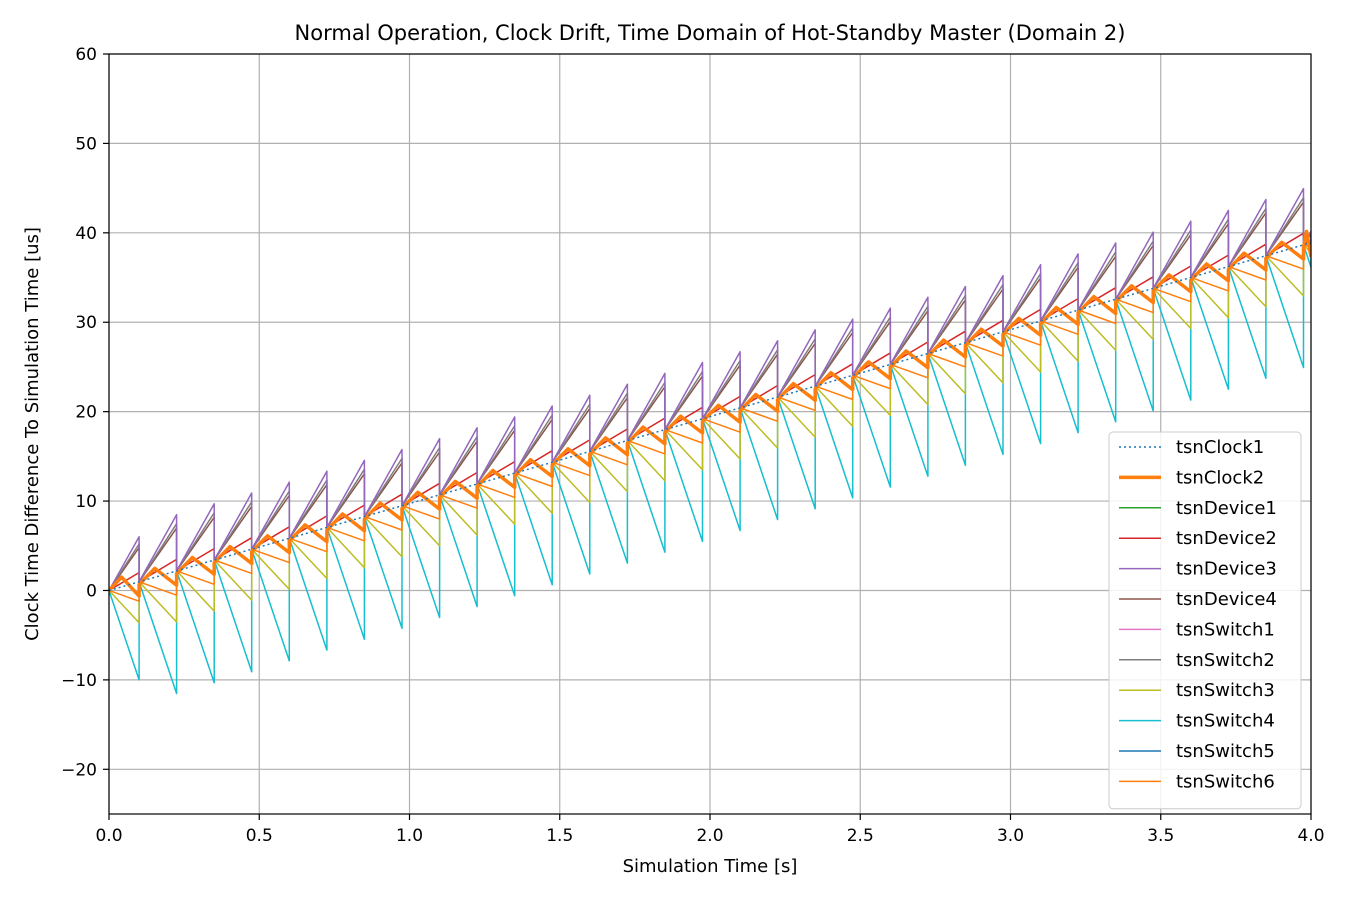 This screenshot has height=900, width=1350. What do you see at coordinates (1310, 836) in the screenshot?
I see `x-tick-label: 4.0` at bounding box center [1310, 836].